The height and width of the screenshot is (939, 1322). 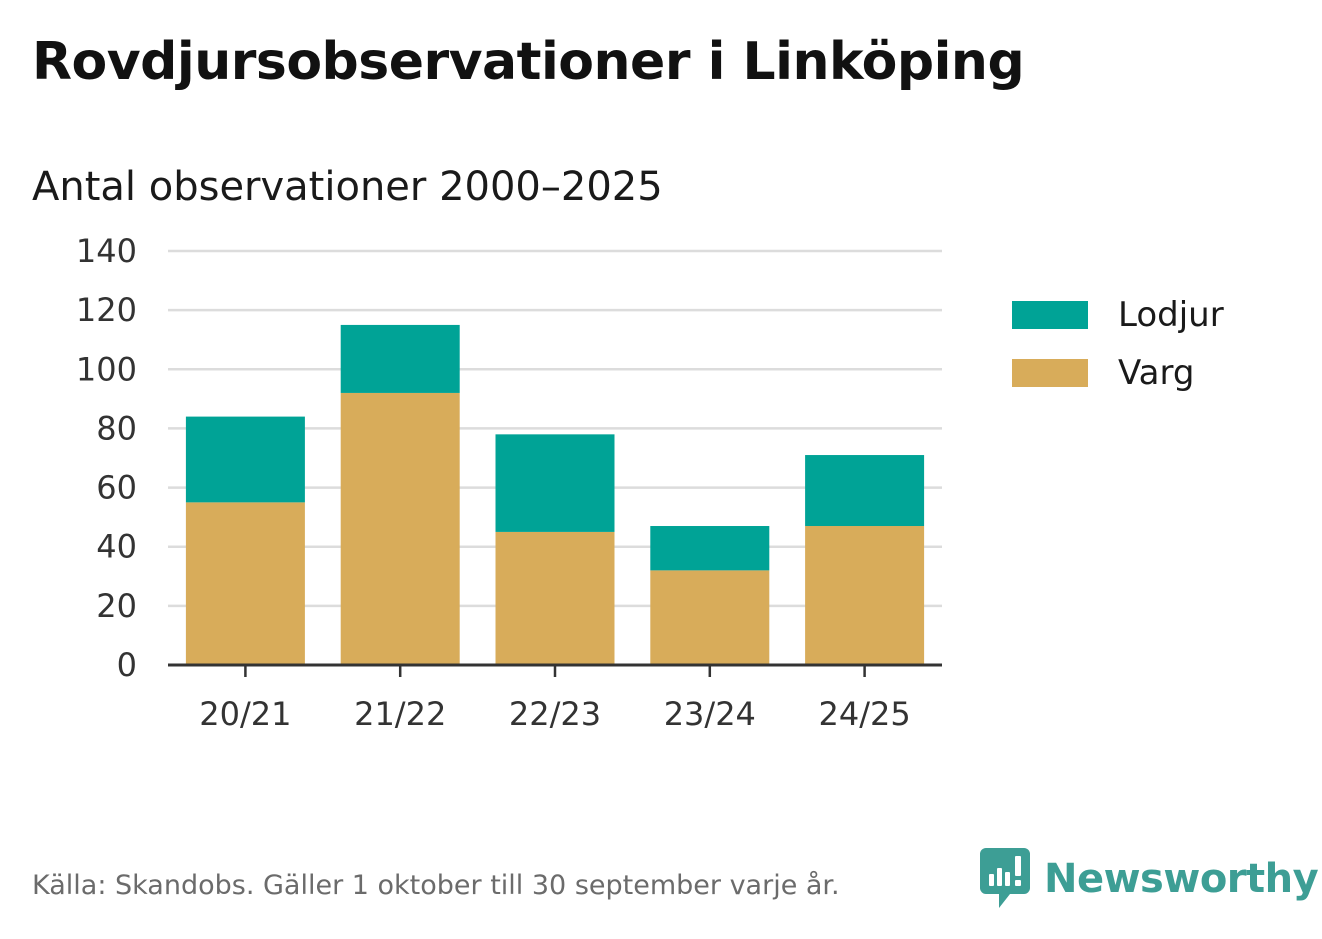 What do you see at coordinates (528, 62) in the screenshot?
I see `chart-title: Rovdjursobservationer i Linköping` at bounding box center [528, 62].